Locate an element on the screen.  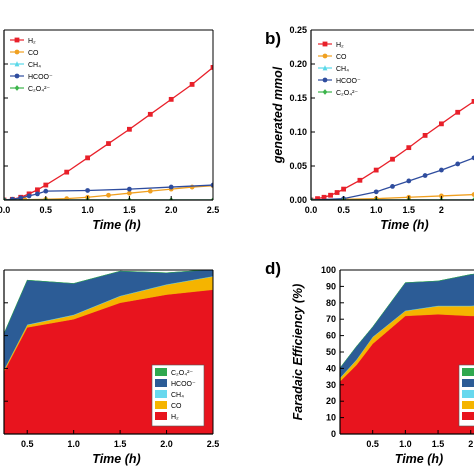
y-tick-label: 60 is located at coordinates (331, 336).